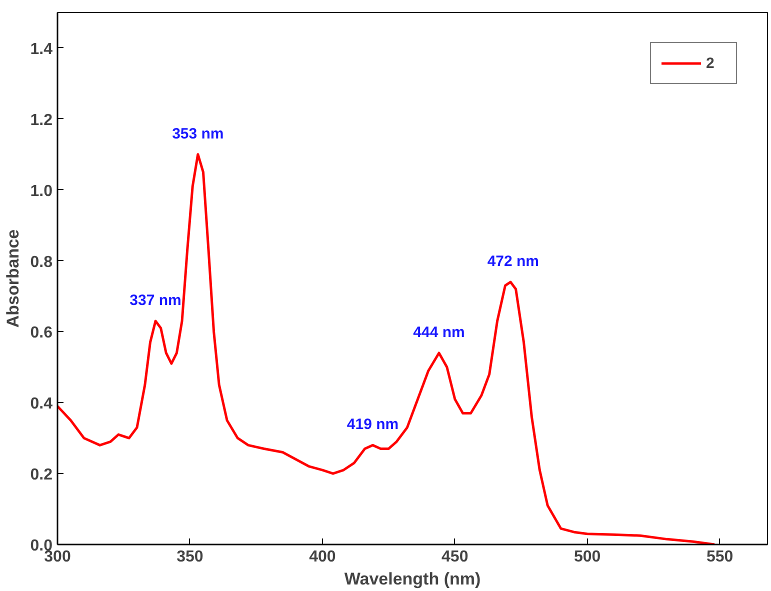  Describe the element at coordinates (41, 404) in the screenshot. I see `y-tick-label: 0.4` at that location.